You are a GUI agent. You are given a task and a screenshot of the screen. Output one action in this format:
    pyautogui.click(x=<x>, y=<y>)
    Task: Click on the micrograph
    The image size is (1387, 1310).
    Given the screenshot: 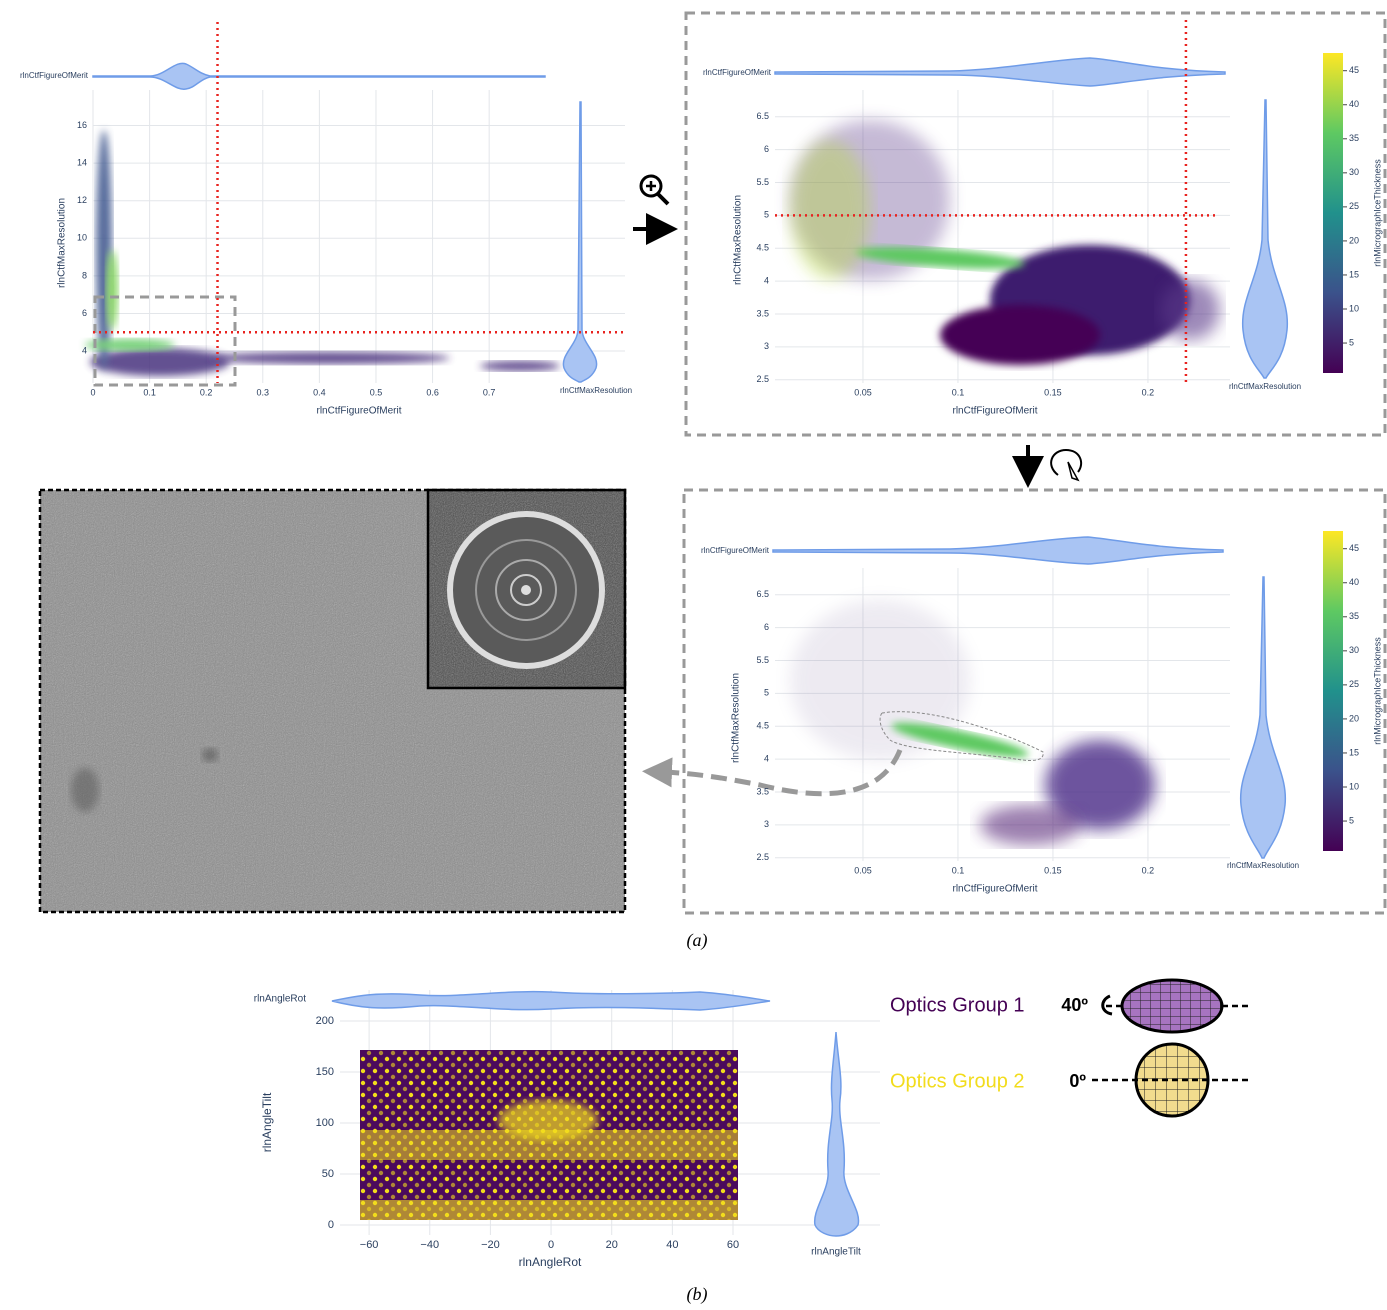 What is the action you would take?
    pyautogui.click(x=332, y=701)
    